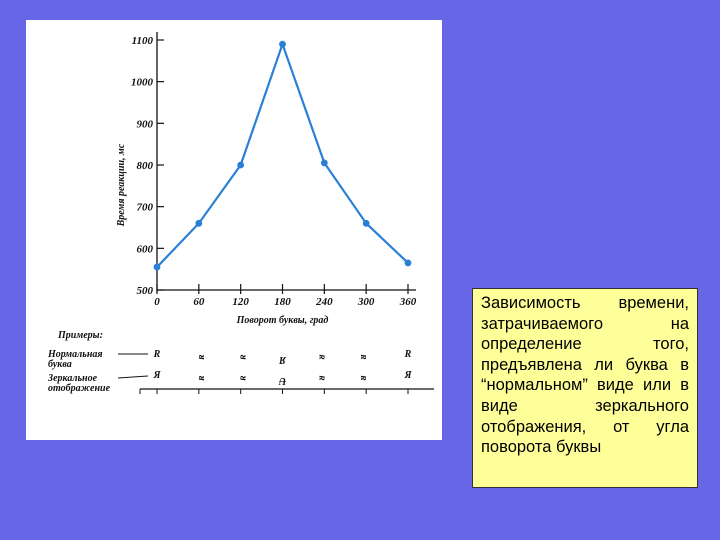  Describe the element at coordinates (282, 154) in the screenshot. I see `series-line` at that location.